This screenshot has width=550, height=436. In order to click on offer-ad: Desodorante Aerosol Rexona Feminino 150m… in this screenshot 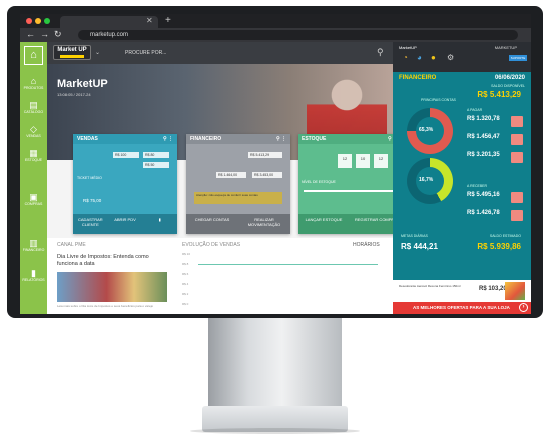, I will do `click(462, 291)`.